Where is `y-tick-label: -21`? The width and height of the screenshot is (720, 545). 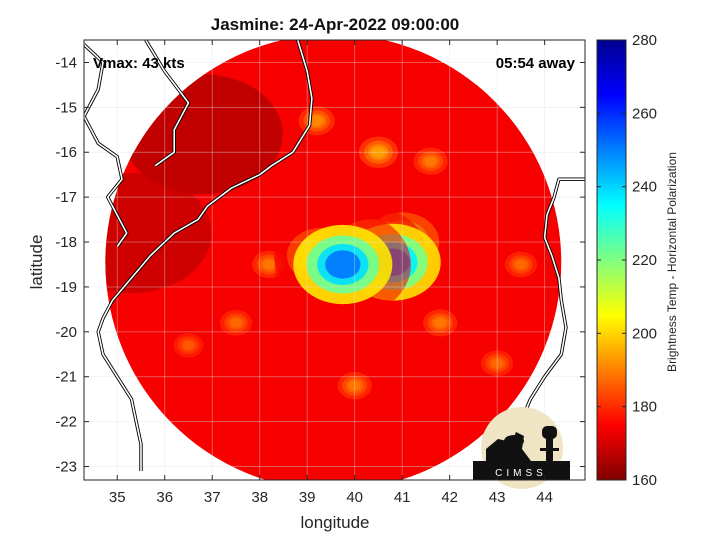 y-tick-label: -21 is located at coordinates (66, 377).